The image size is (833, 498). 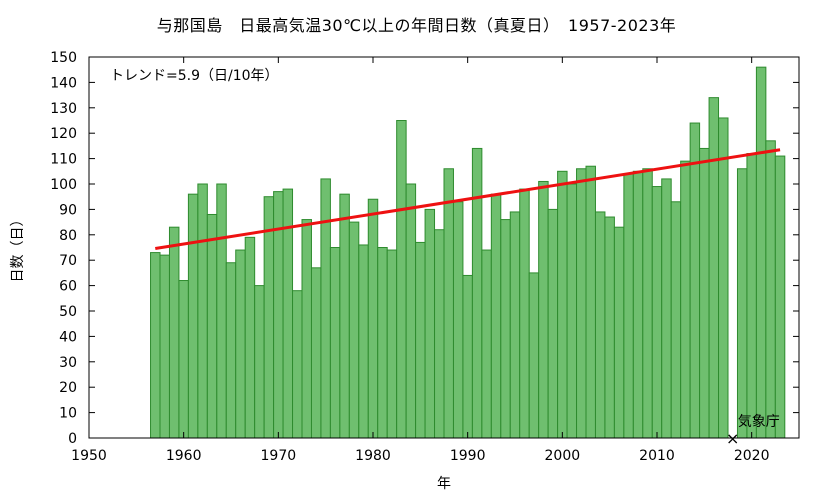 I want to click on source-label: 気象庁, so click(x=759, y=422).